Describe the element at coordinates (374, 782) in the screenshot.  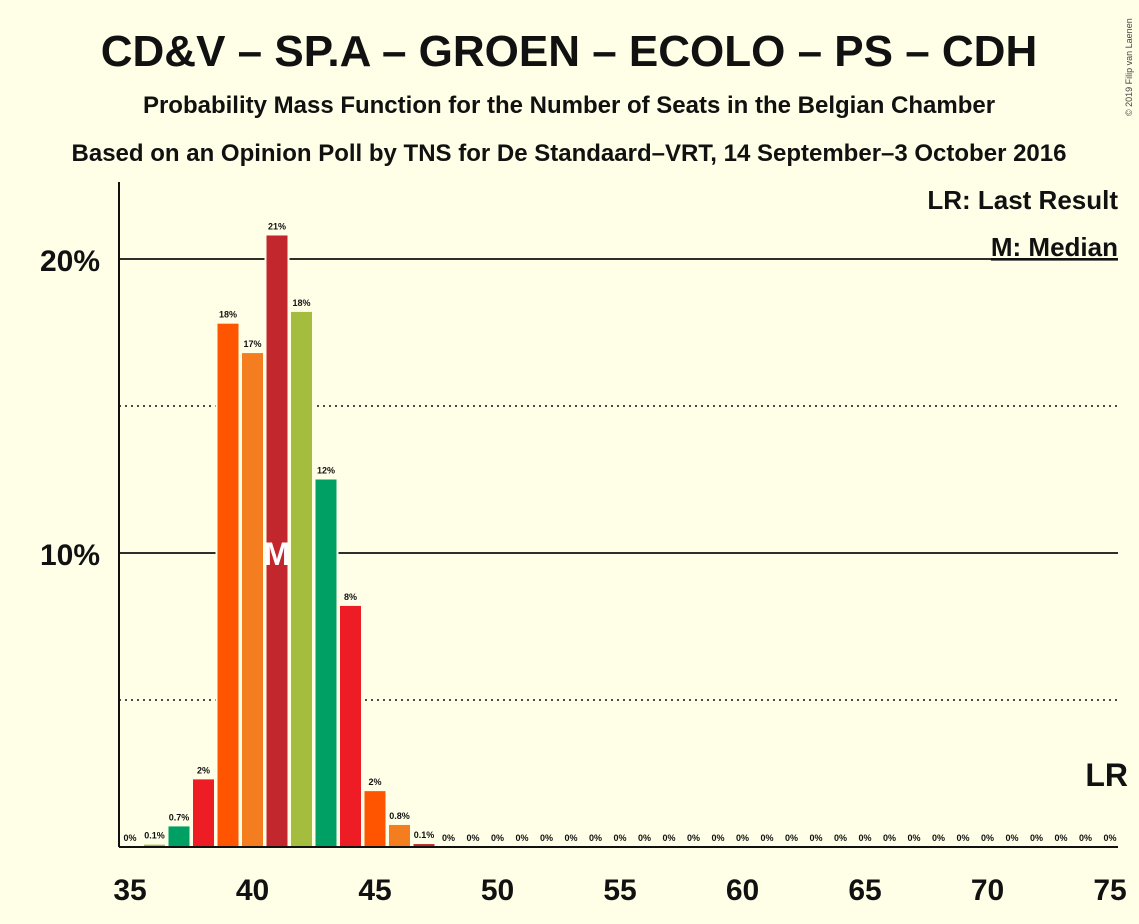
I see `bar-label-seat-45: 2%` at that location.